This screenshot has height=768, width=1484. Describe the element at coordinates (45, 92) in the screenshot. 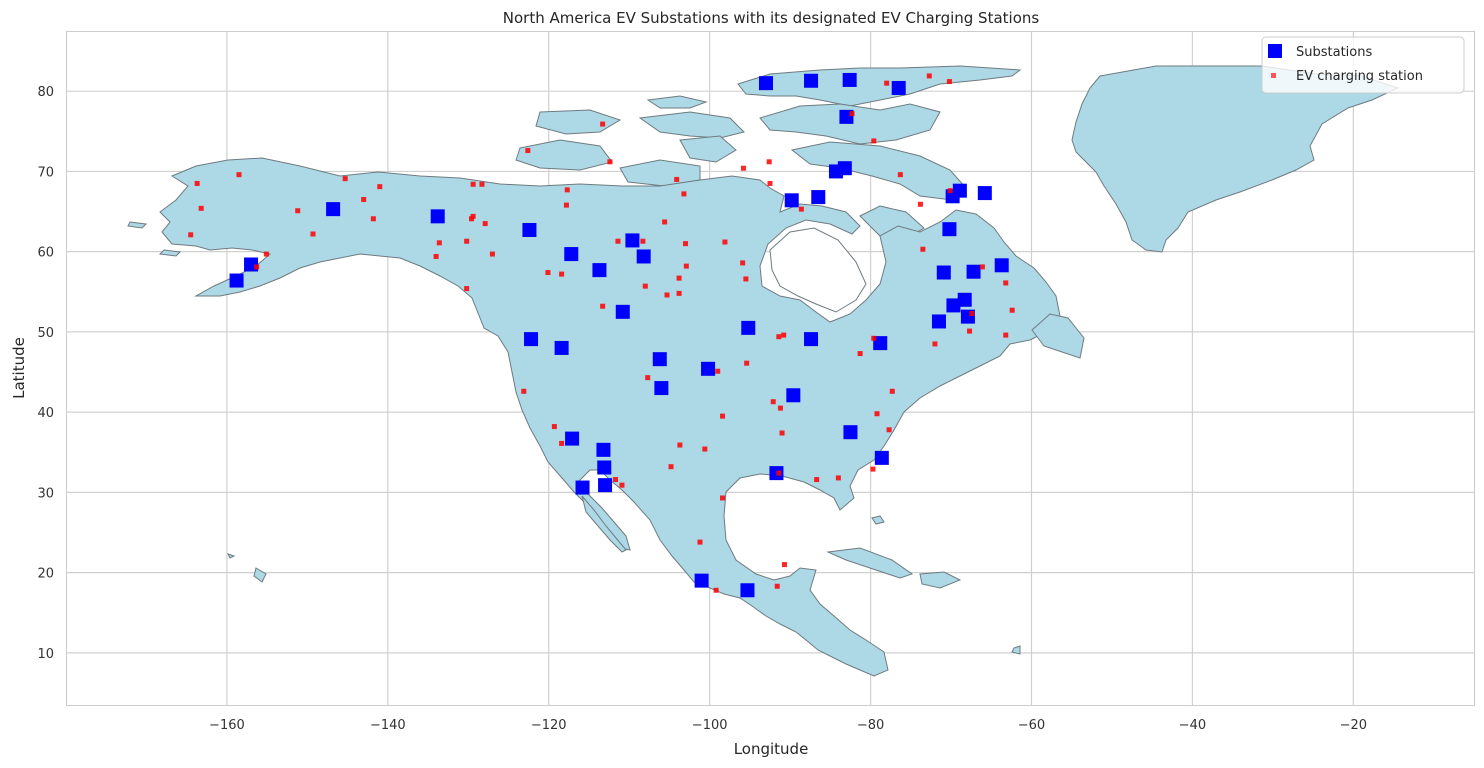

I see `y-tick-label: 80` at that location.